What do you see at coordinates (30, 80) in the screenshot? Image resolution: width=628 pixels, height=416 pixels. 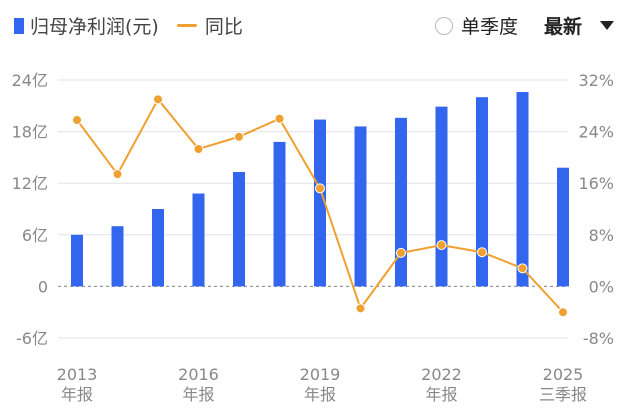 I see `y-left-tick-label: 24亿` at bounding box center [30, 80].